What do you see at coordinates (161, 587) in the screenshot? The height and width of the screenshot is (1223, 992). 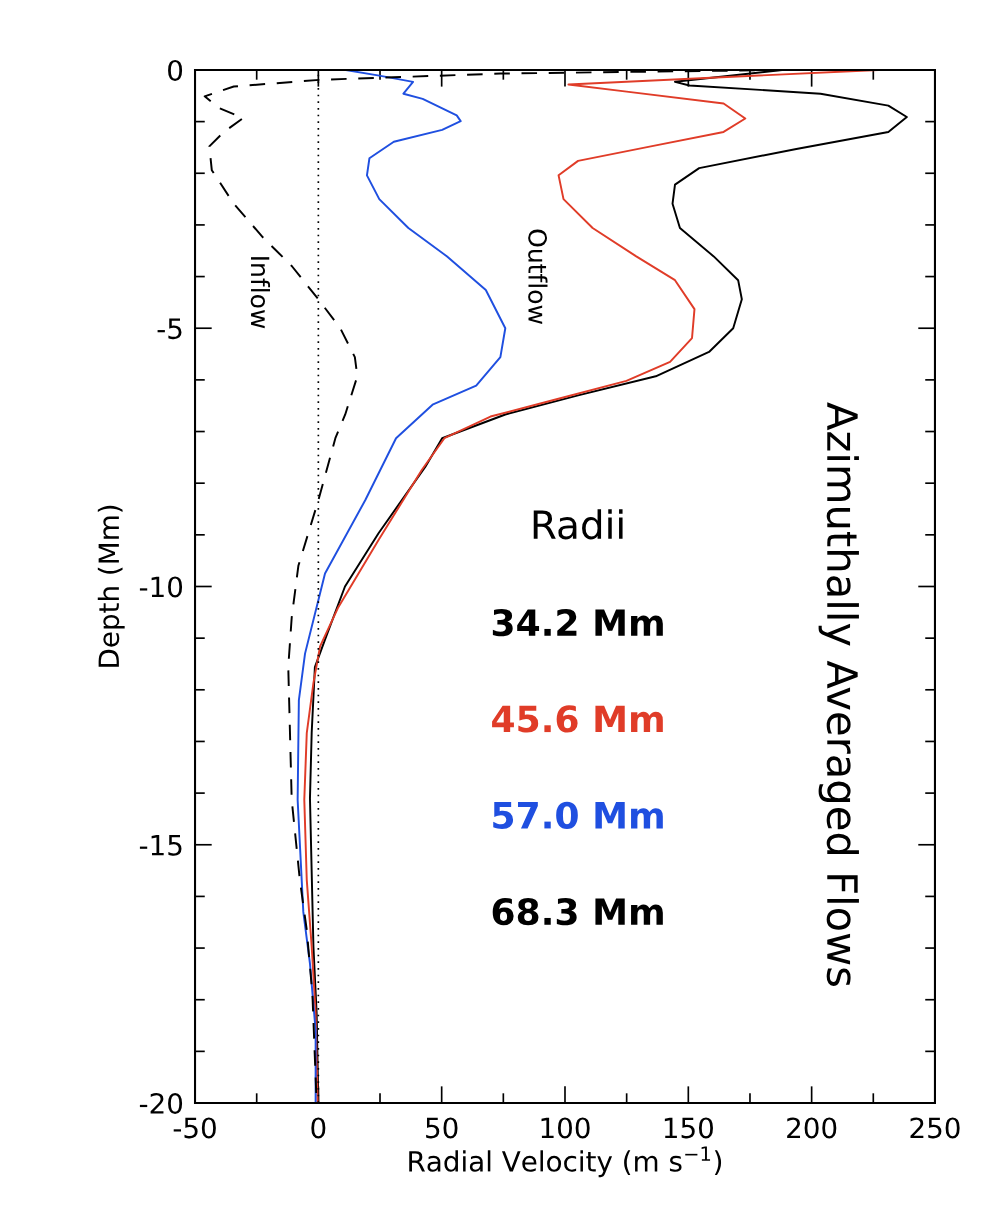 I see `y-tick-label: -10` at bounding box center [161, 587].